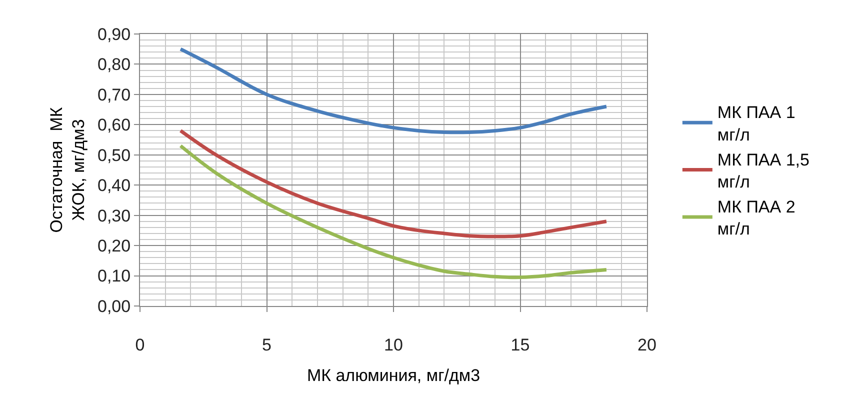  Describe the element at coordinates (114, 216) in the screenshot. I see `y-tick-label: 0,30` at that location.